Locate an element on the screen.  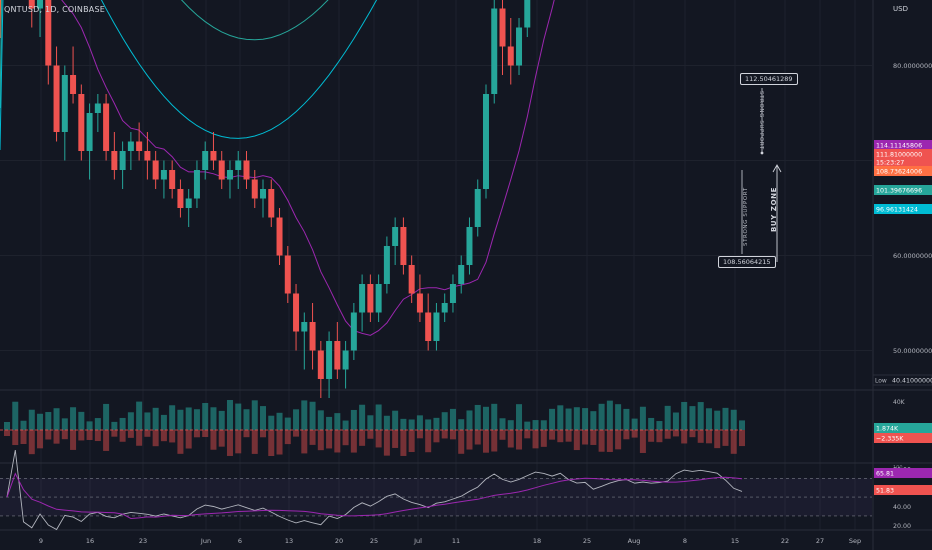
annotation-arrows is located at coordinates (761, 175).